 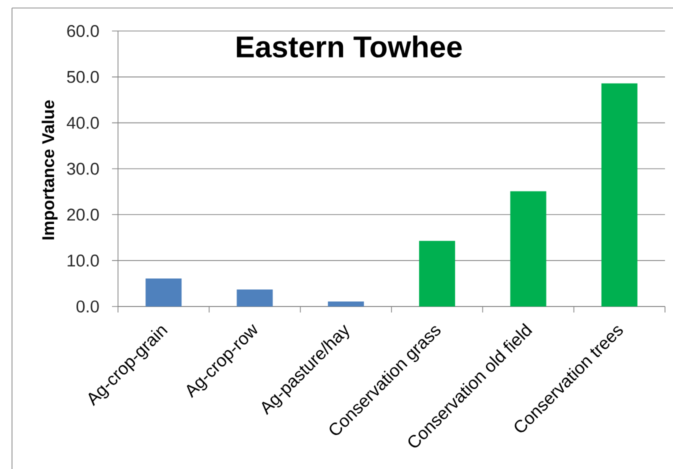 I want to click on y-tick-label: 0.0, so click(x=87, y=306).